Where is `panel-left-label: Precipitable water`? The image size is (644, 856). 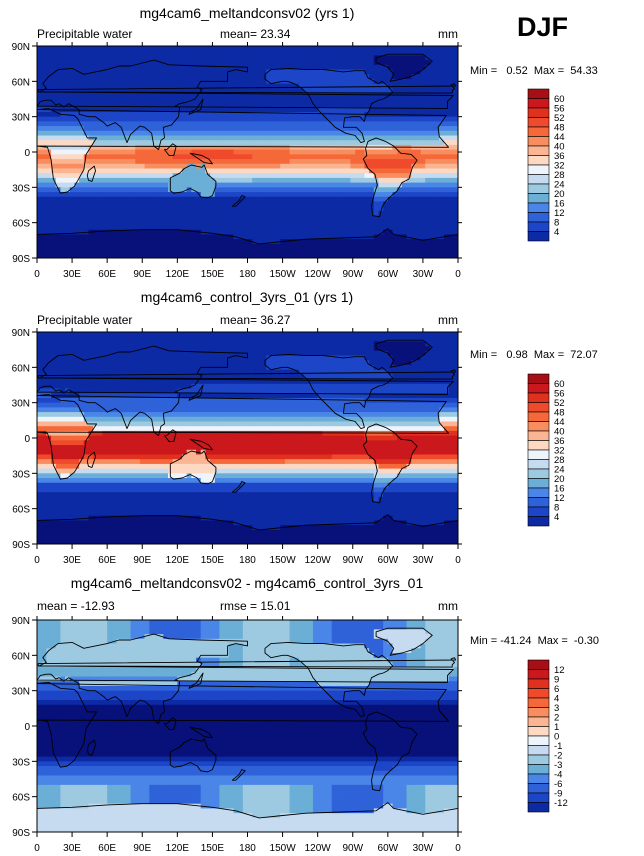
panel-left-label: Precipitable water is located at coordinates (84, 34).